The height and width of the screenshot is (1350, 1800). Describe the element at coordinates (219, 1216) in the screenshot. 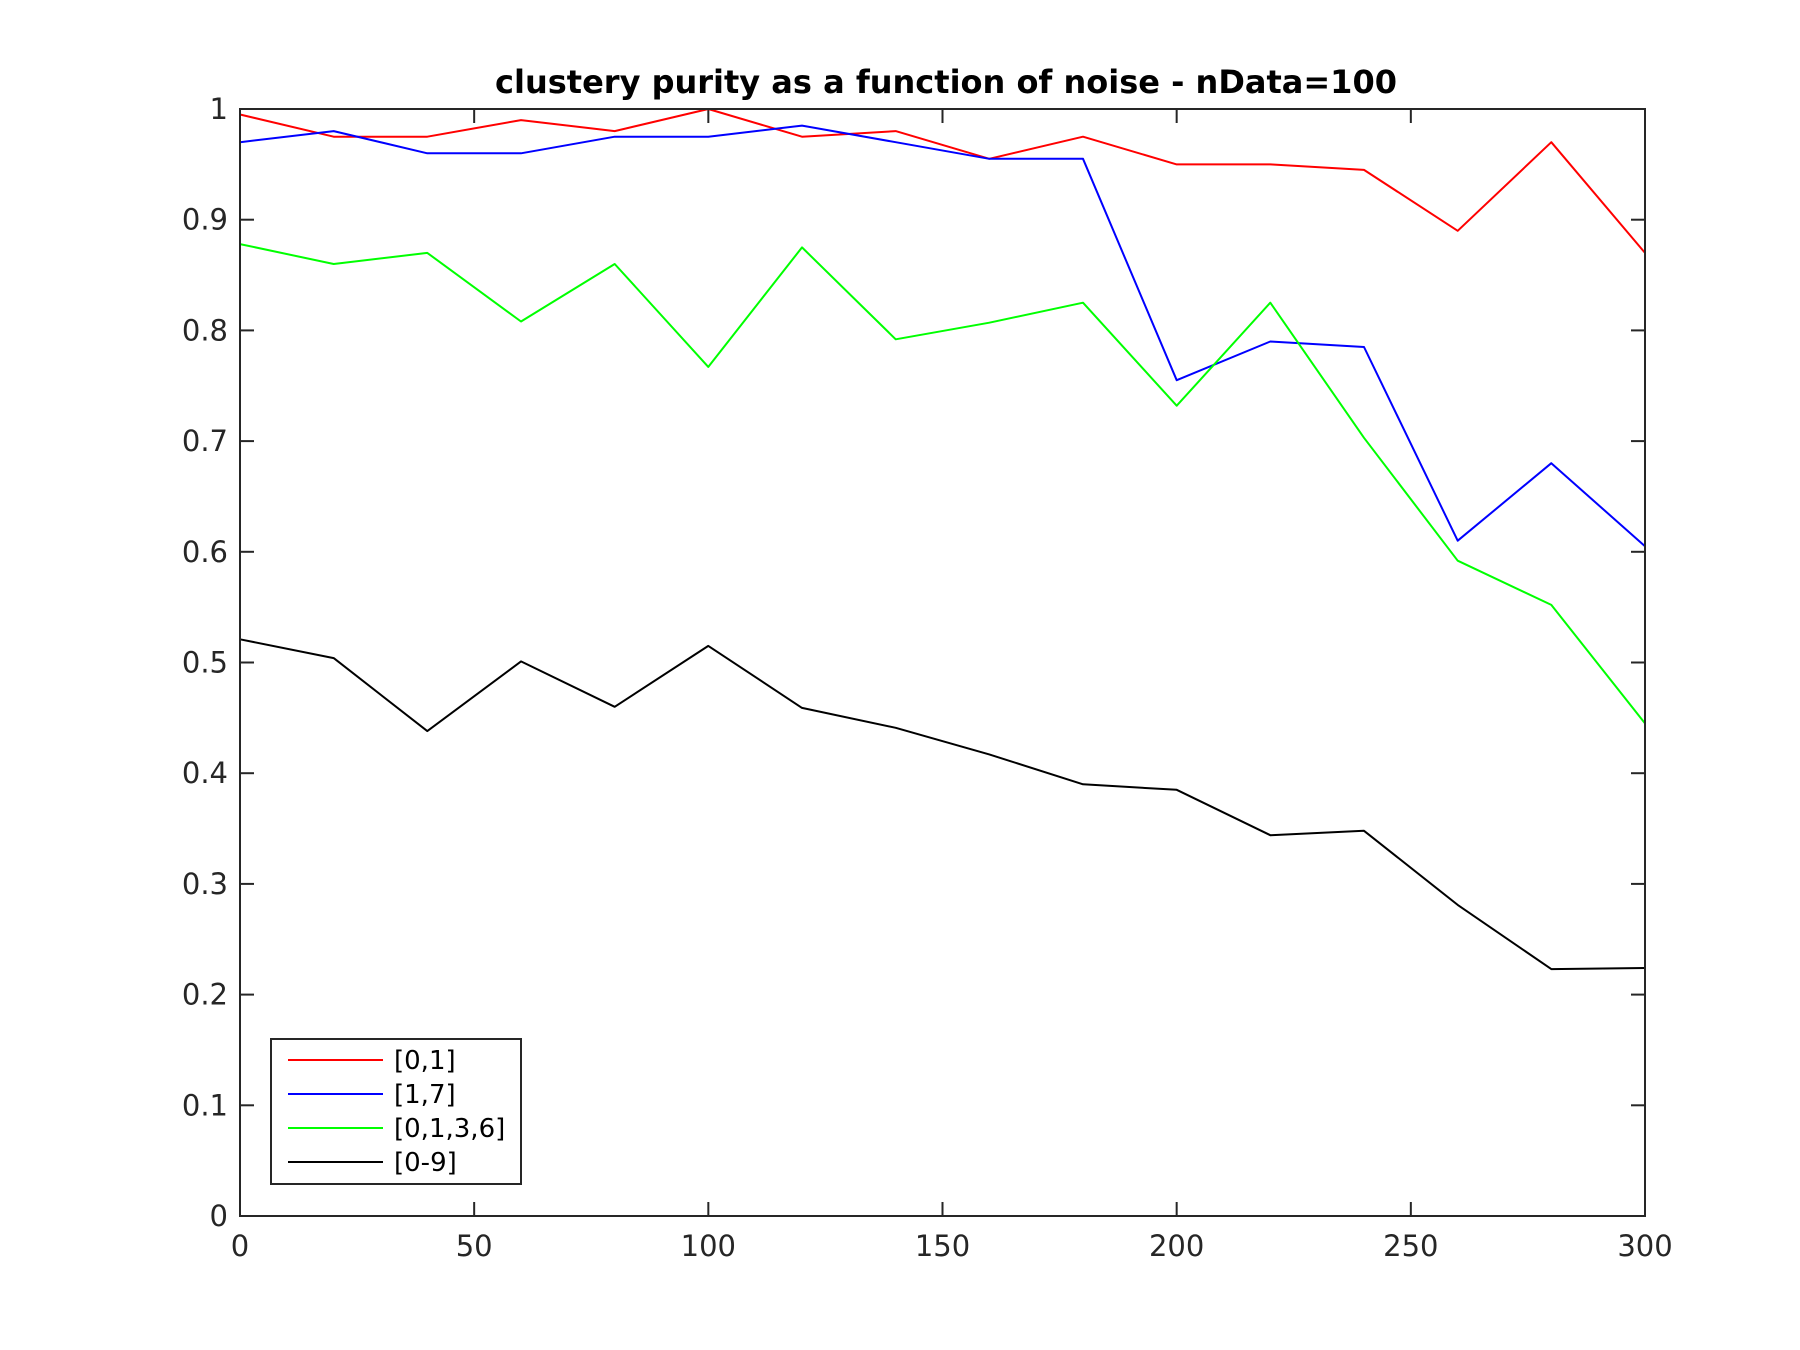

I see `y-tick-label: 0` at that location.